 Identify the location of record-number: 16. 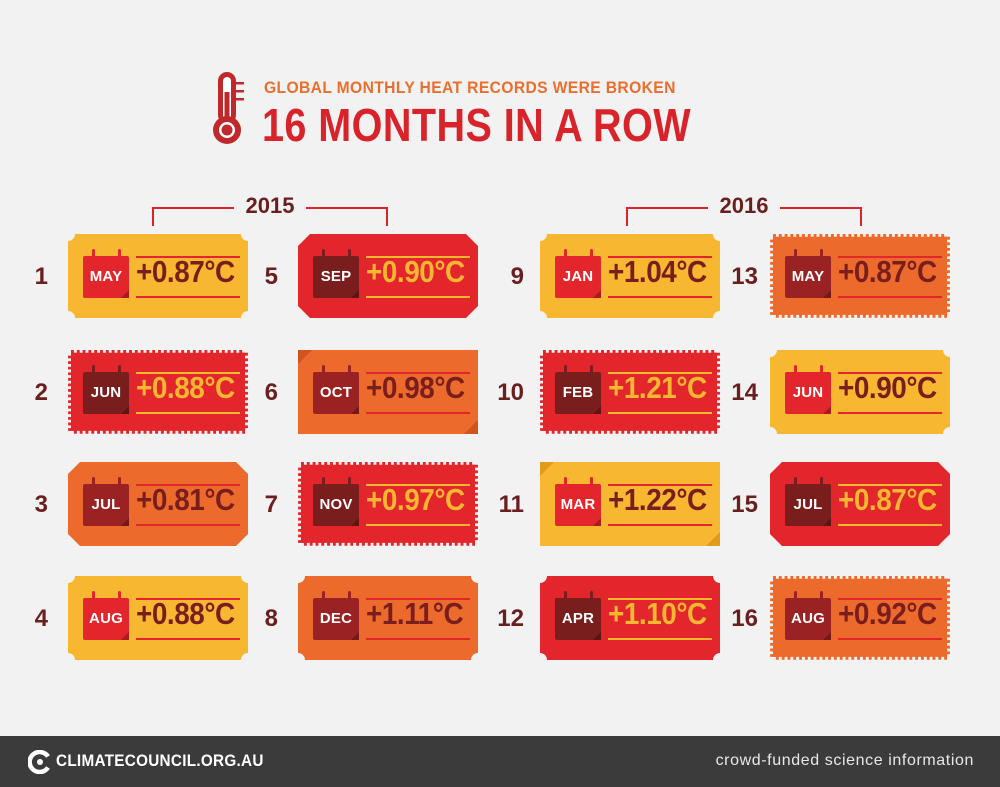
(744, 618).